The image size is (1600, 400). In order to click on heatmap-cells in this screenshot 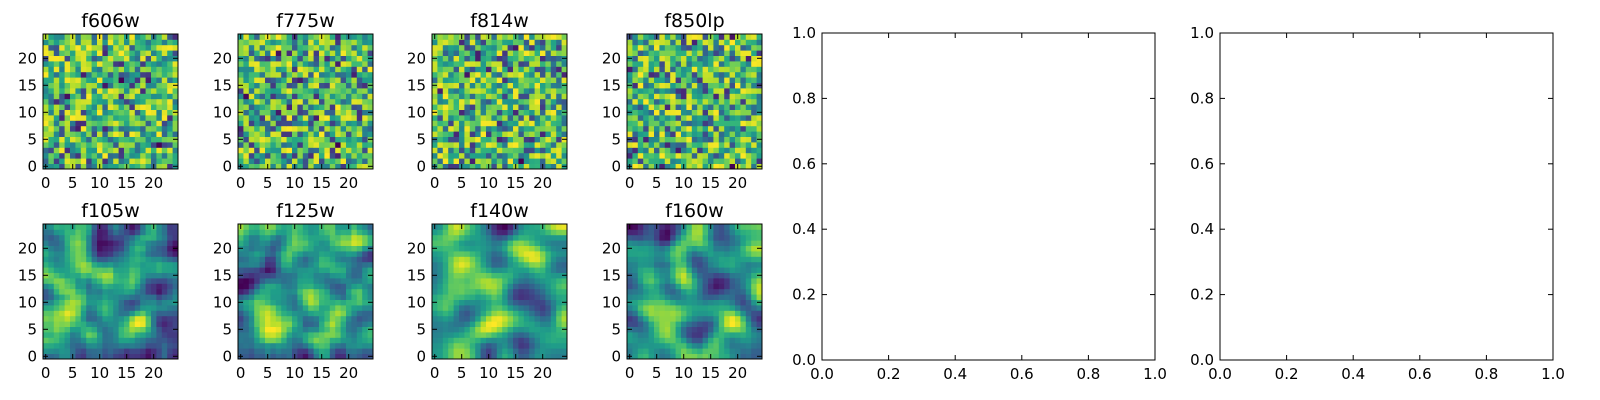, I will do `click(500, 292)`.